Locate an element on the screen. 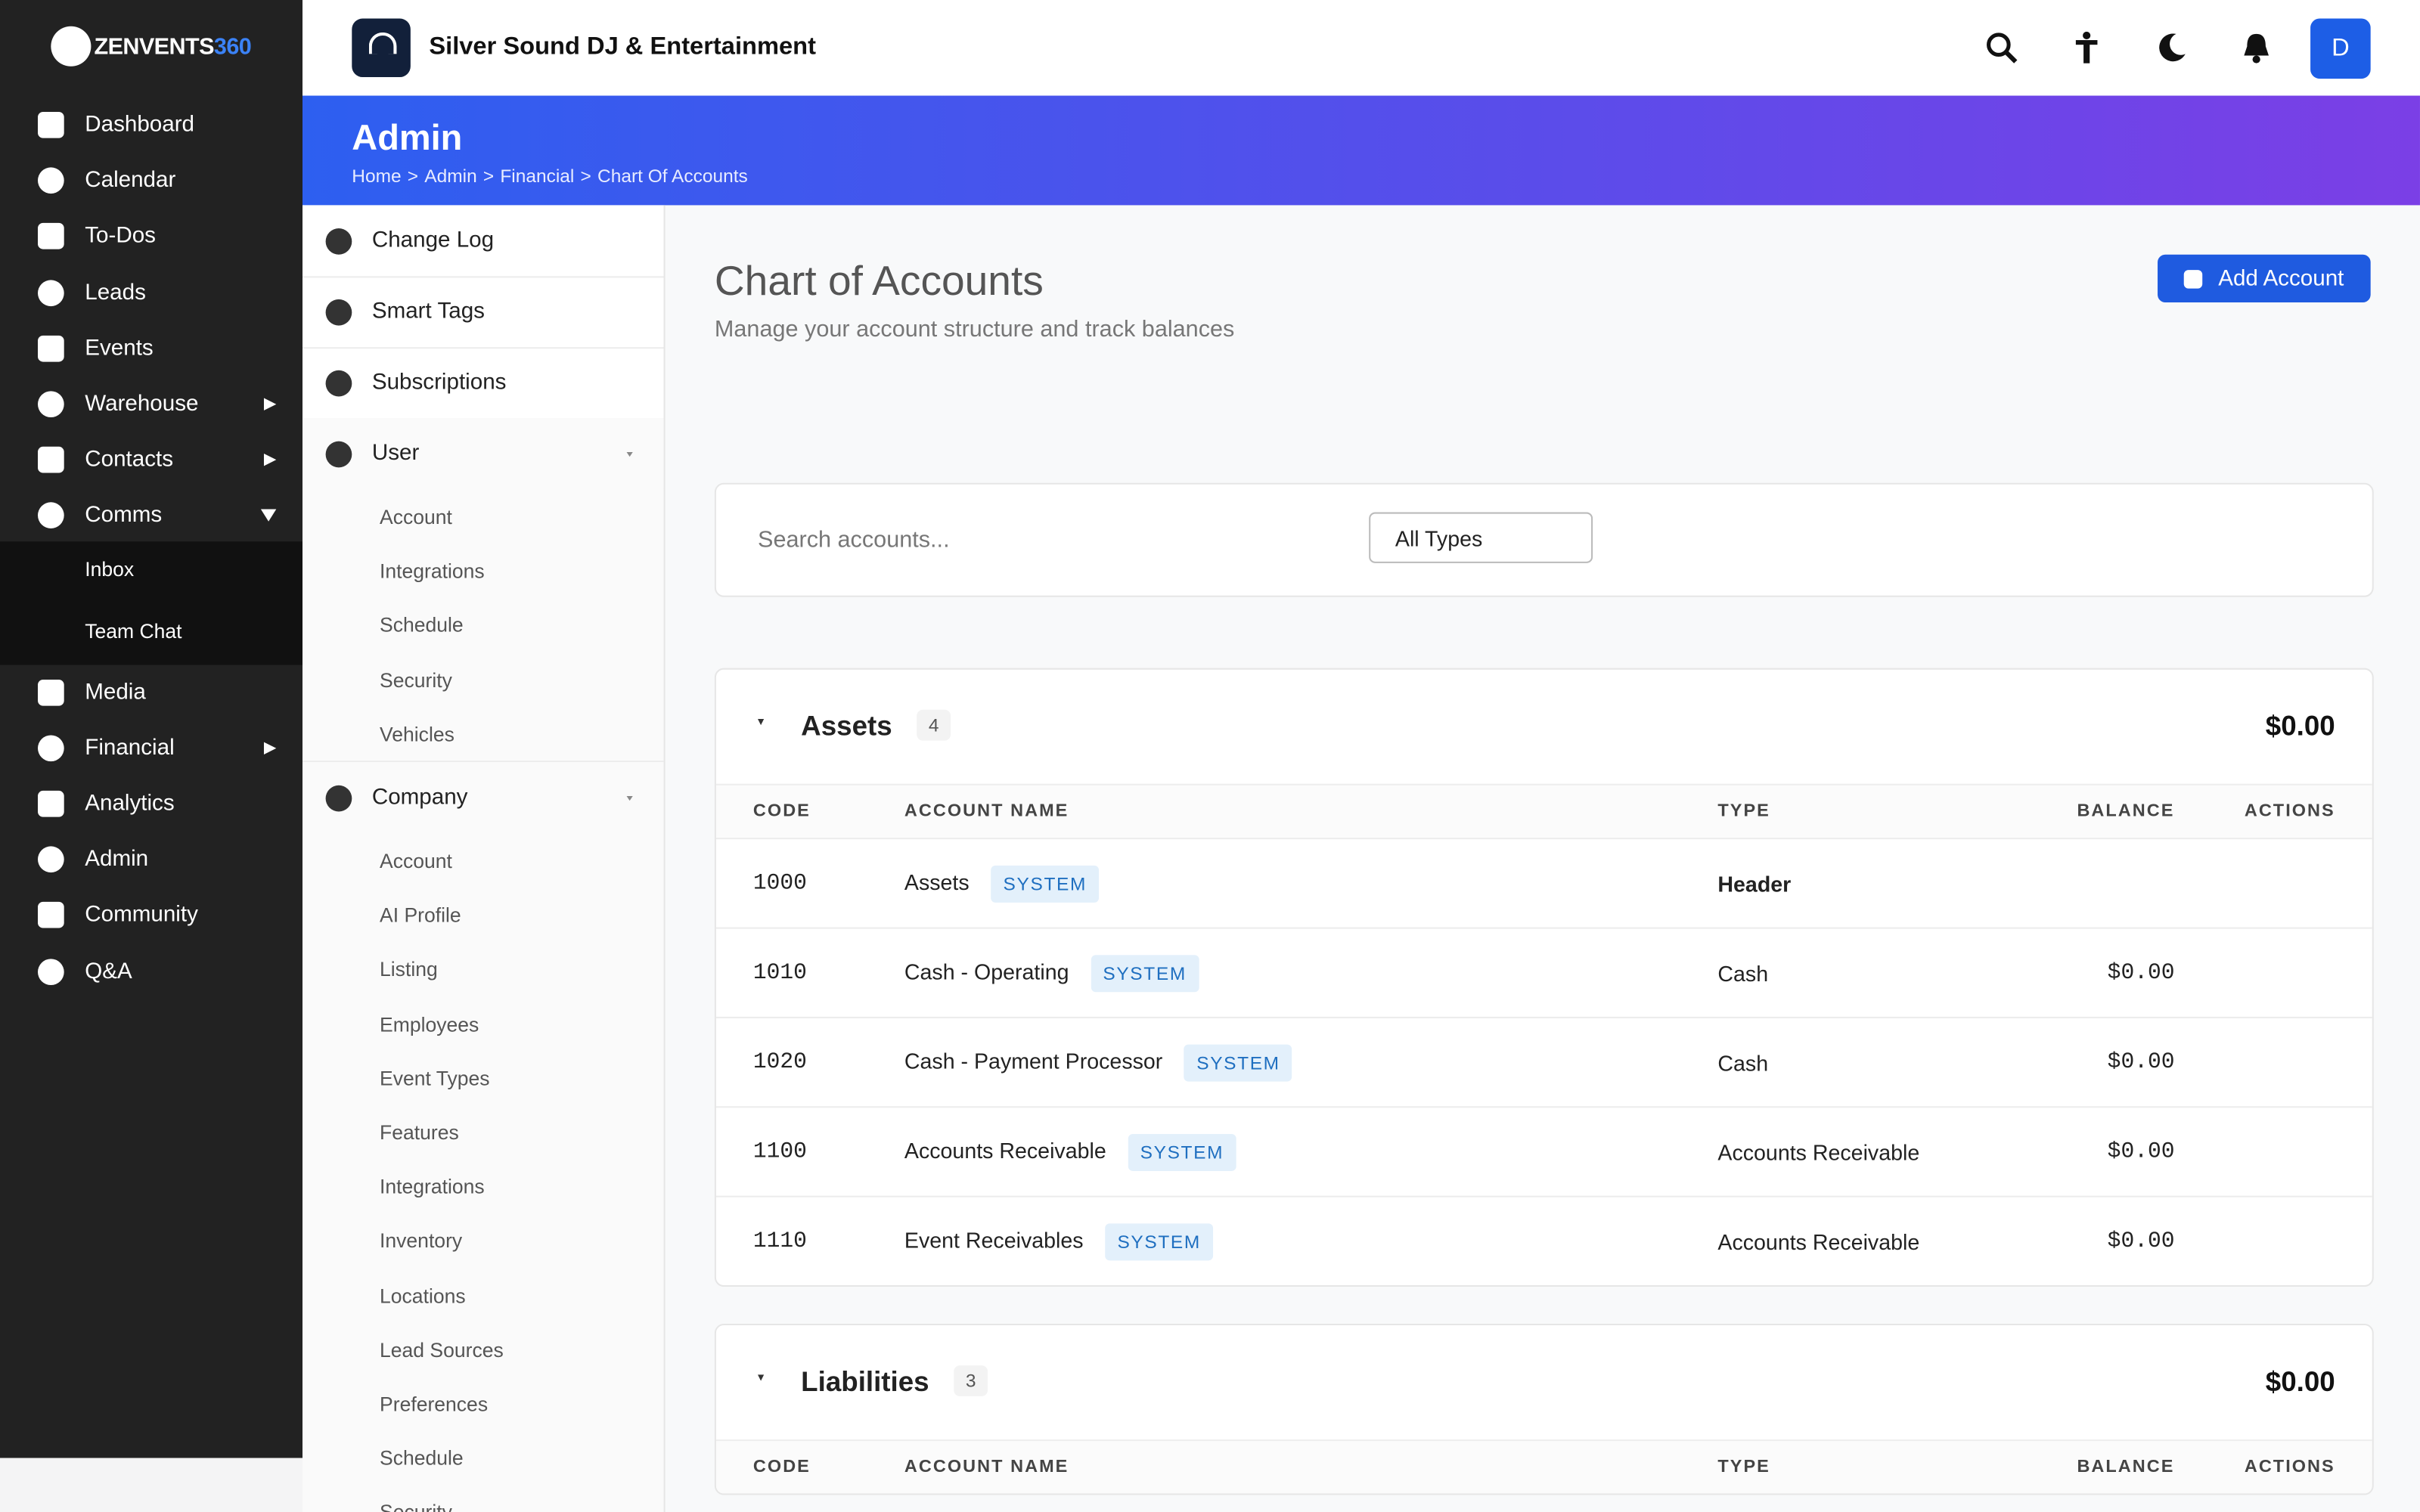 This screenshot has width=2420, height=1512. add-account-button: Add Account is located at coordinates (2264, 278).